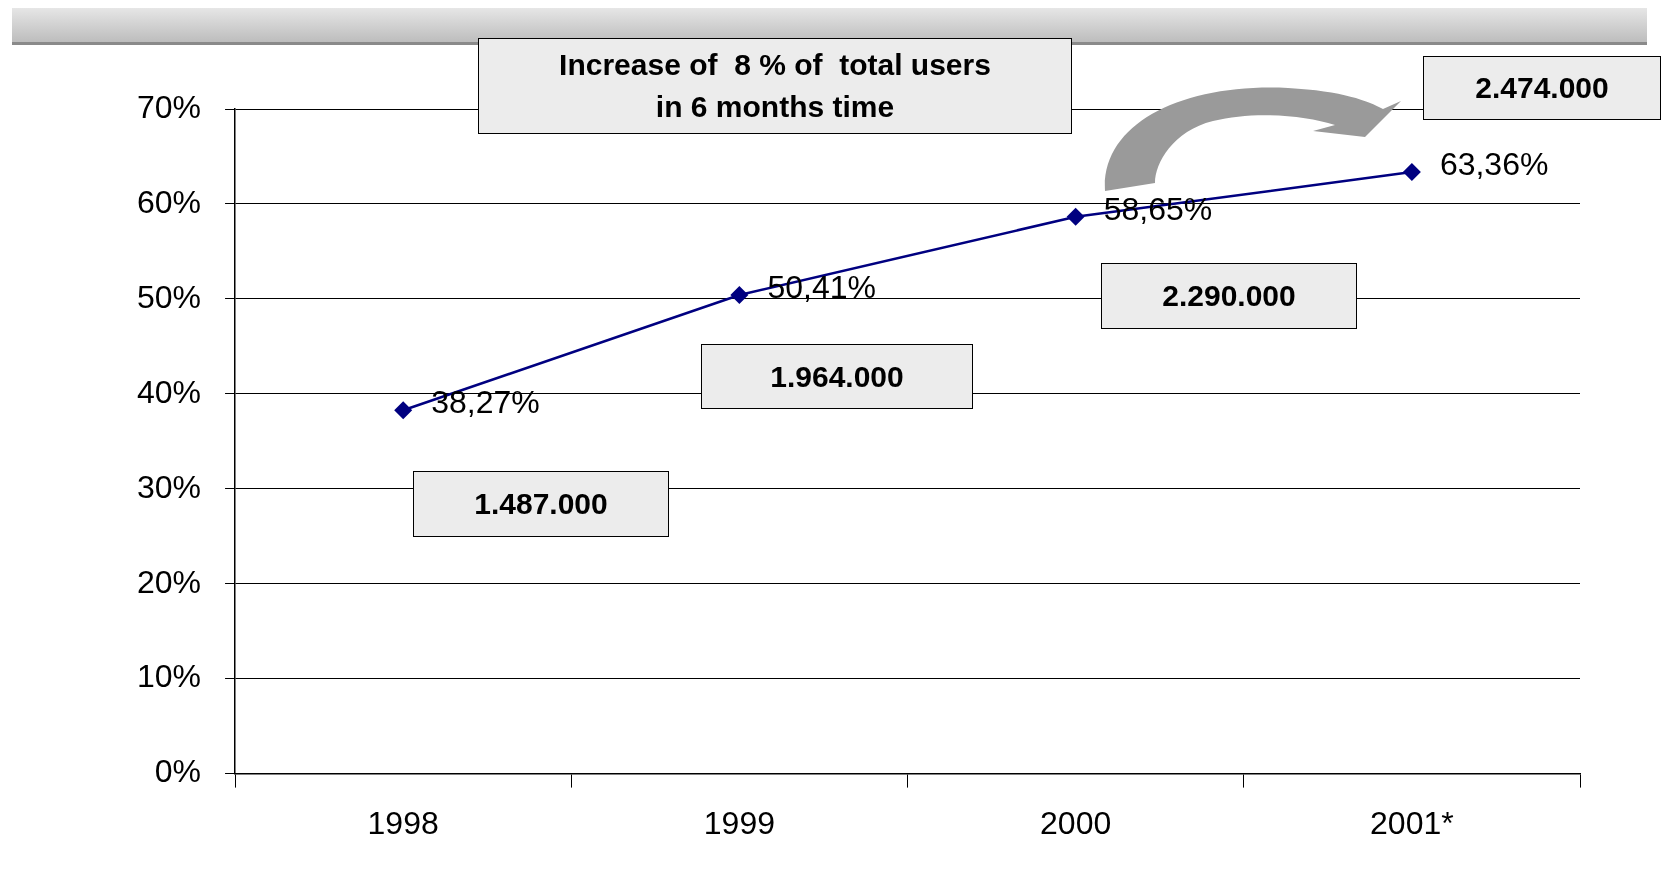 The width and height of the screenshot is (1671, 874). I want to click on annotation: 1.964.000, so click(837, 376).